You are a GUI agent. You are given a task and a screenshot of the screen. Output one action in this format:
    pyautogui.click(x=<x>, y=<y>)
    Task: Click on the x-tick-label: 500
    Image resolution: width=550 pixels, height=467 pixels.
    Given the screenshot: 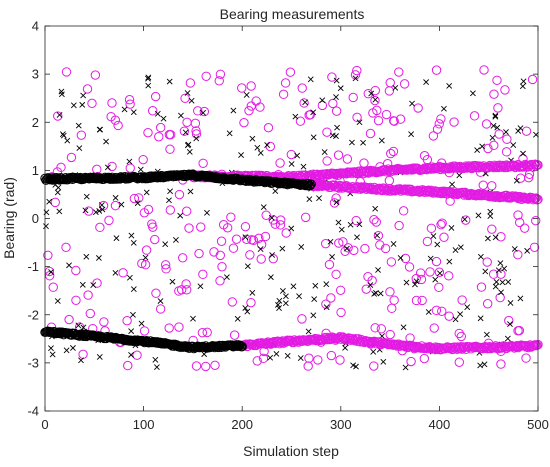 What is the action you would take?
    pyautogui.click(x=538, y=424)
    